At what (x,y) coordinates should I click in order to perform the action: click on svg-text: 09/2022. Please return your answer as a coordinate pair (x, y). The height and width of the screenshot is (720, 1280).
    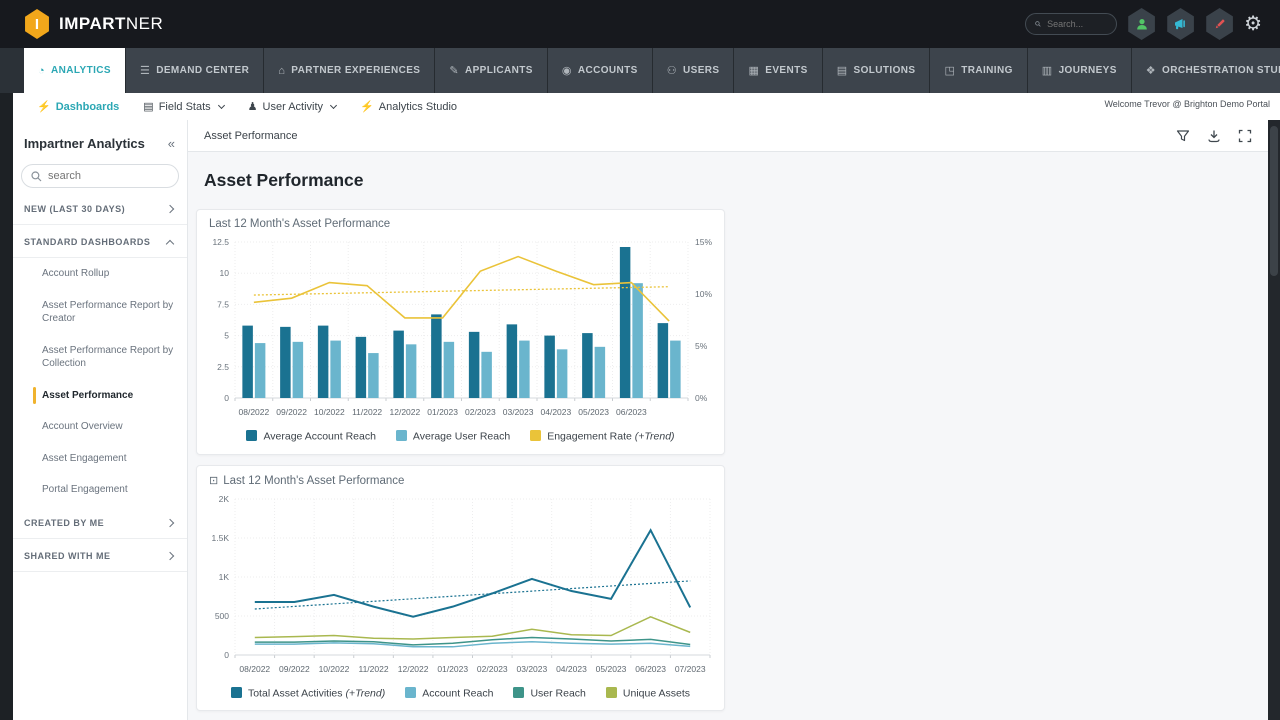
    Looking at the image, I should click on (291, 412).